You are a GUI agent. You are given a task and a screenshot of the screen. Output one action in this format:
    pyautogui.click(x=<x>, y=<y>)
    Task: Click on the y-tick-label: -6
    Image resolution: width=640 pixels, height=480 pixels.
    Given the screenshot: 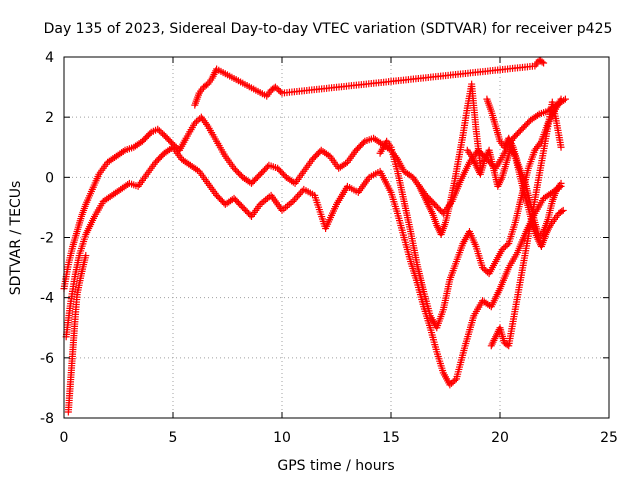 What is the action you would take?
    pyautogui.click(x=47, y=359)
    